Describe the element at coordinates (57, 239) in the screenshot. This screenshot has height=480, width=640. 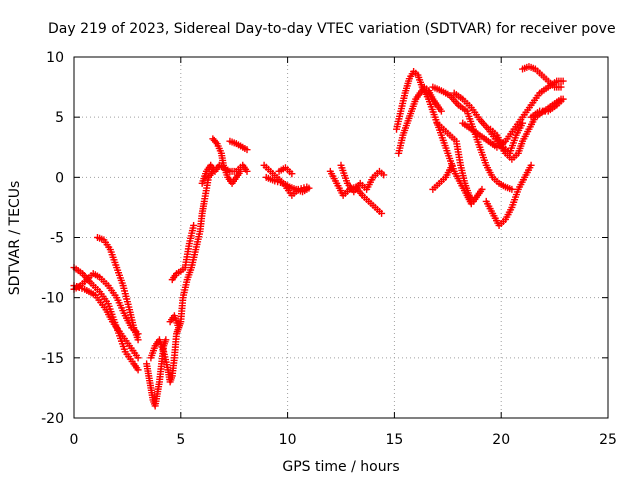
I see `y-tick-label: -5` at that location.